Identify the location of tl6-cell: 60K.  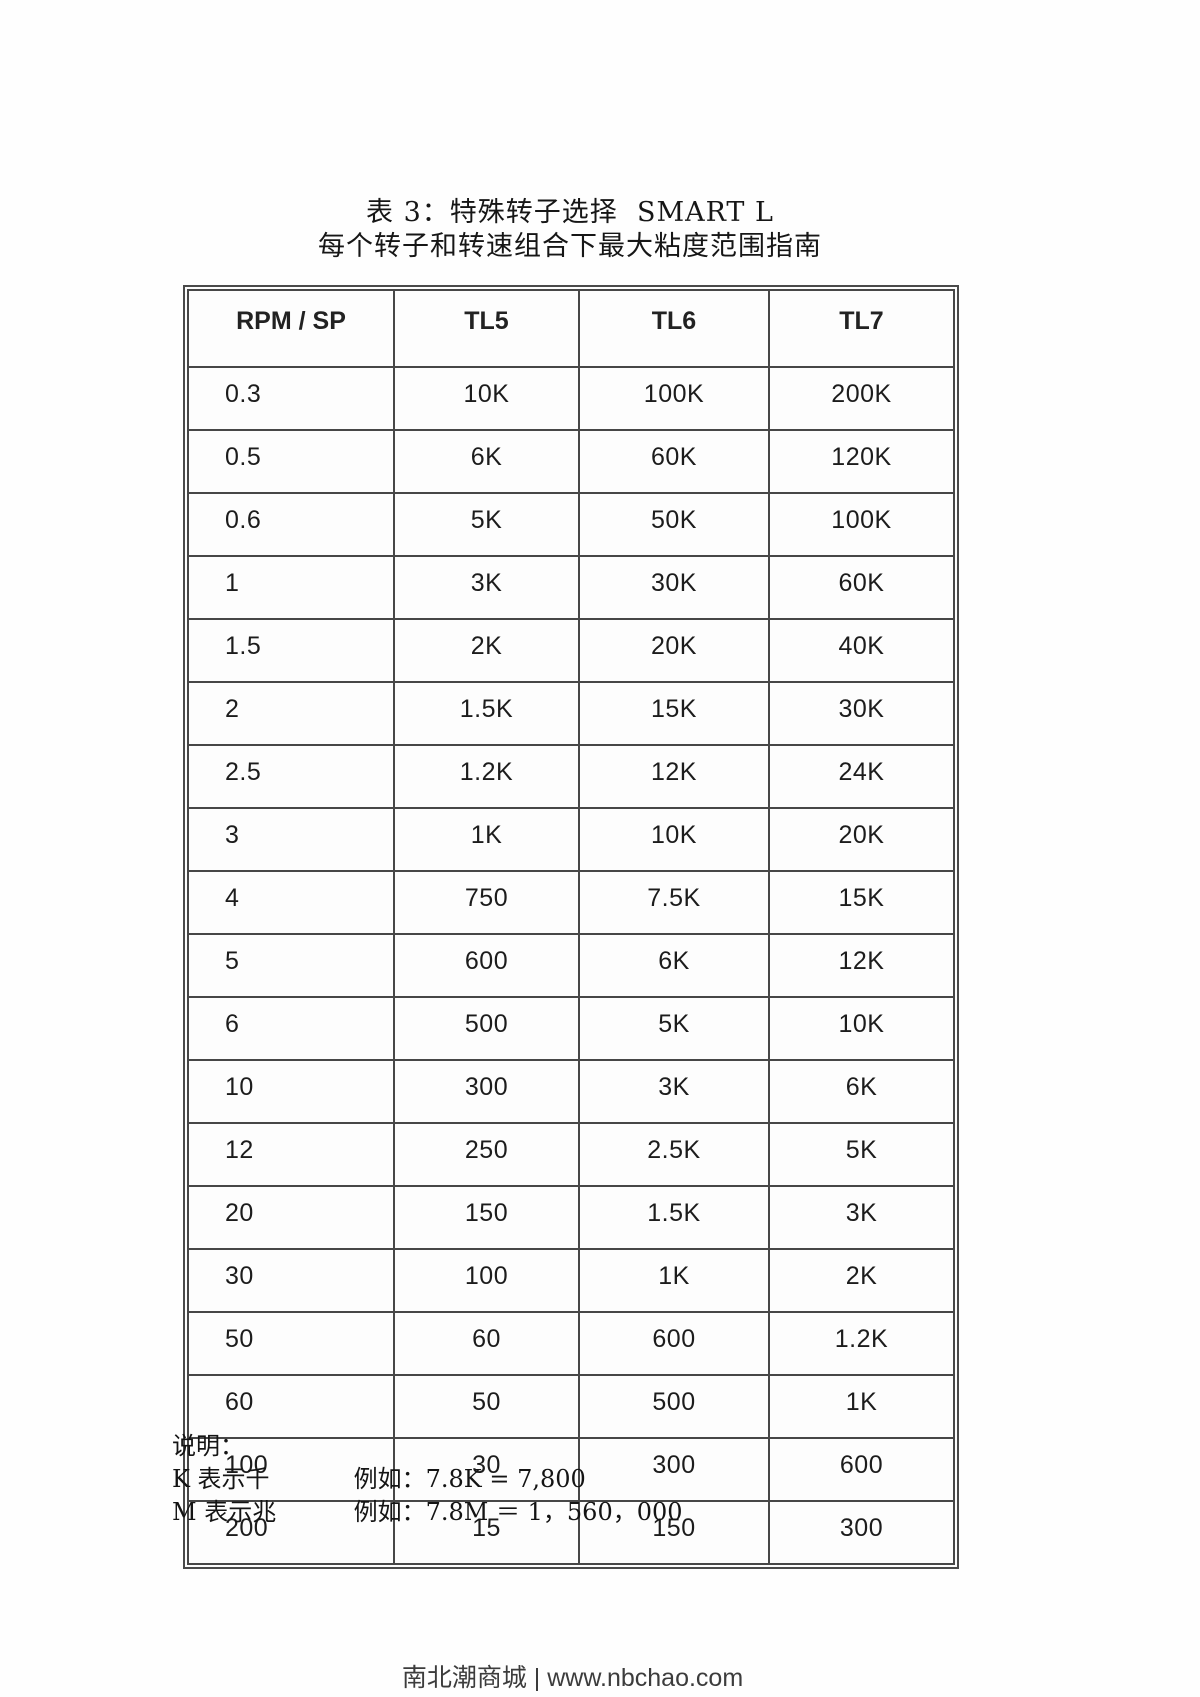
(674, 461).